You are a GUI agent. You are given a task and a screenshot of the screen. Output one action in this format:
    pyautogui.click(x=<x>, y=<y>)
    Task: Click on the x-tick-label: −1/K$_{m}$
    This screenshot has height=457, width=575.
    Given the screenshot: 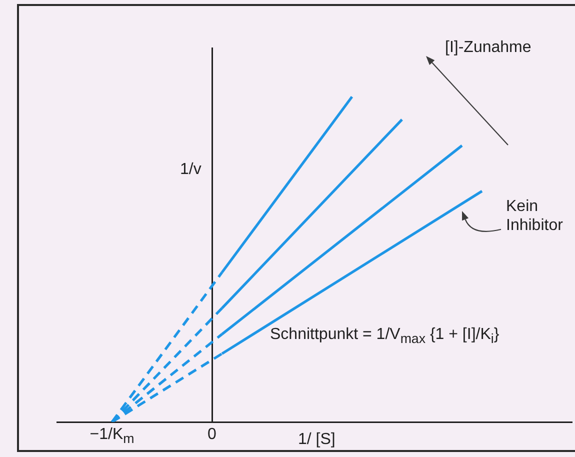 What is the action you would take?
    pyautogui.click(x=112, y=436)
    